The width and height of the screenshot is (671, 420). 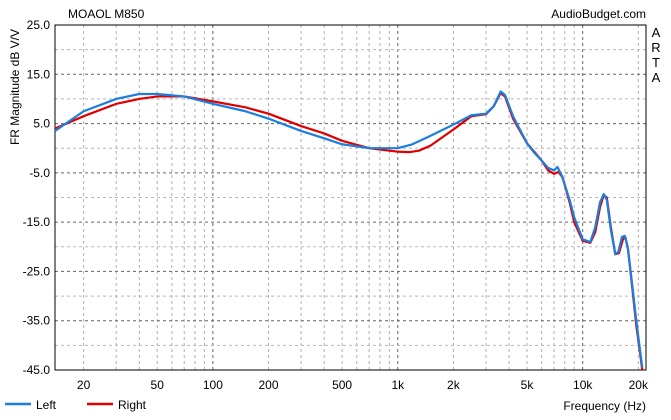 What do you see at coordinates (41, 124) in the screenshot?
I see `y-tick-label: 5.0` at bounding box center [41, 124].